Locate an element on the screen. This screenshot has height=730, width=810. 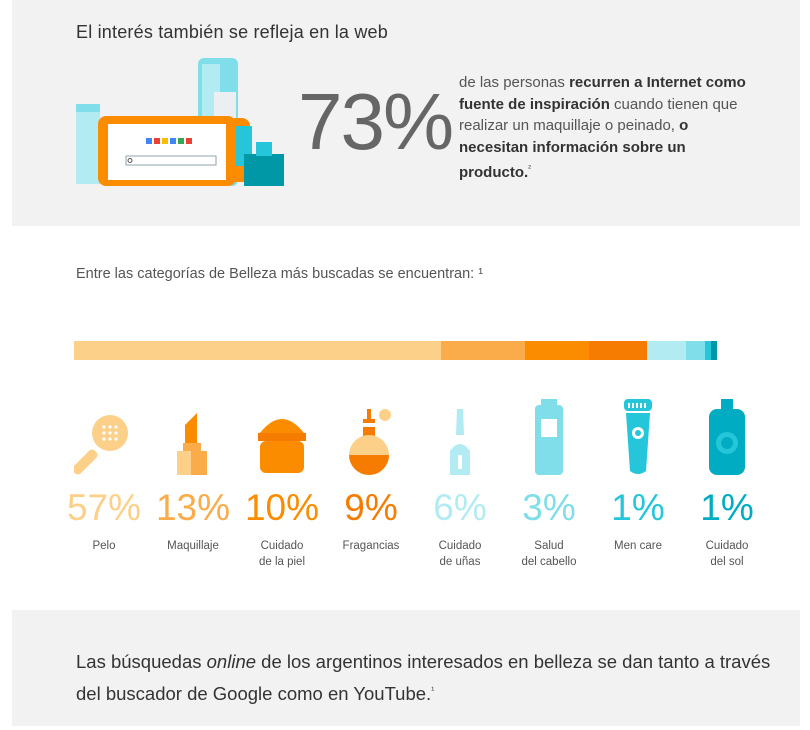
category-item: 9% Fragancias is located at coordinates (371, 474).